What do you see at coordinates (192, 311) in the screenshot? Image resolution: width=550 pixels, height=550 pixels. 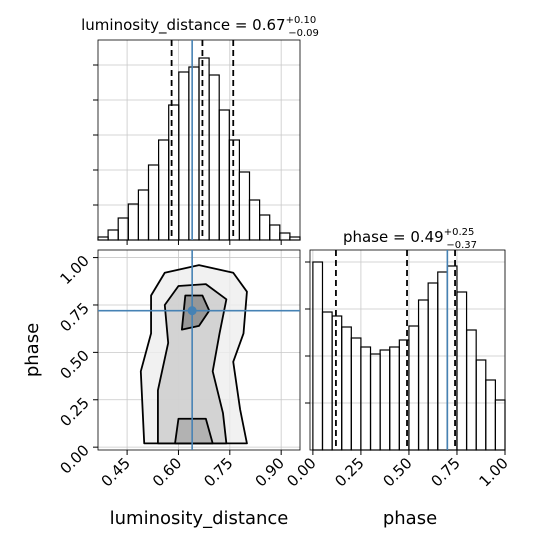 I see `truth-point` at bounding box center [192, 311].